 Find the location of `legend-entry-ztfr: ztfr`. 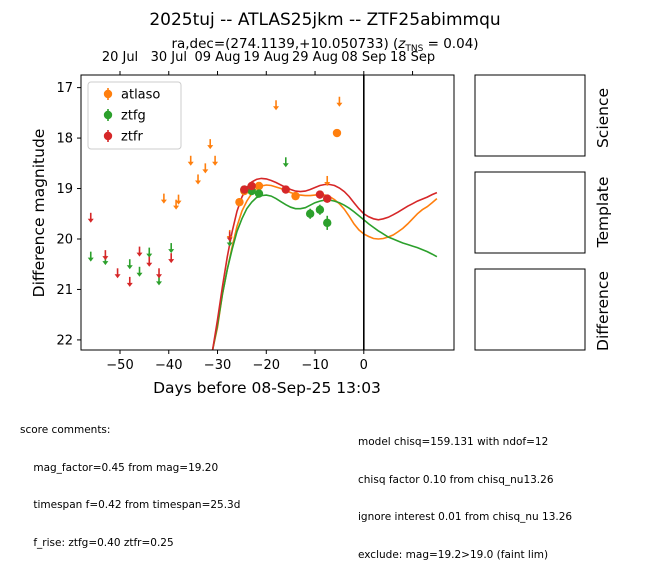

legend-entry-ztfr: ztfr is located at coordinates (123, 137).